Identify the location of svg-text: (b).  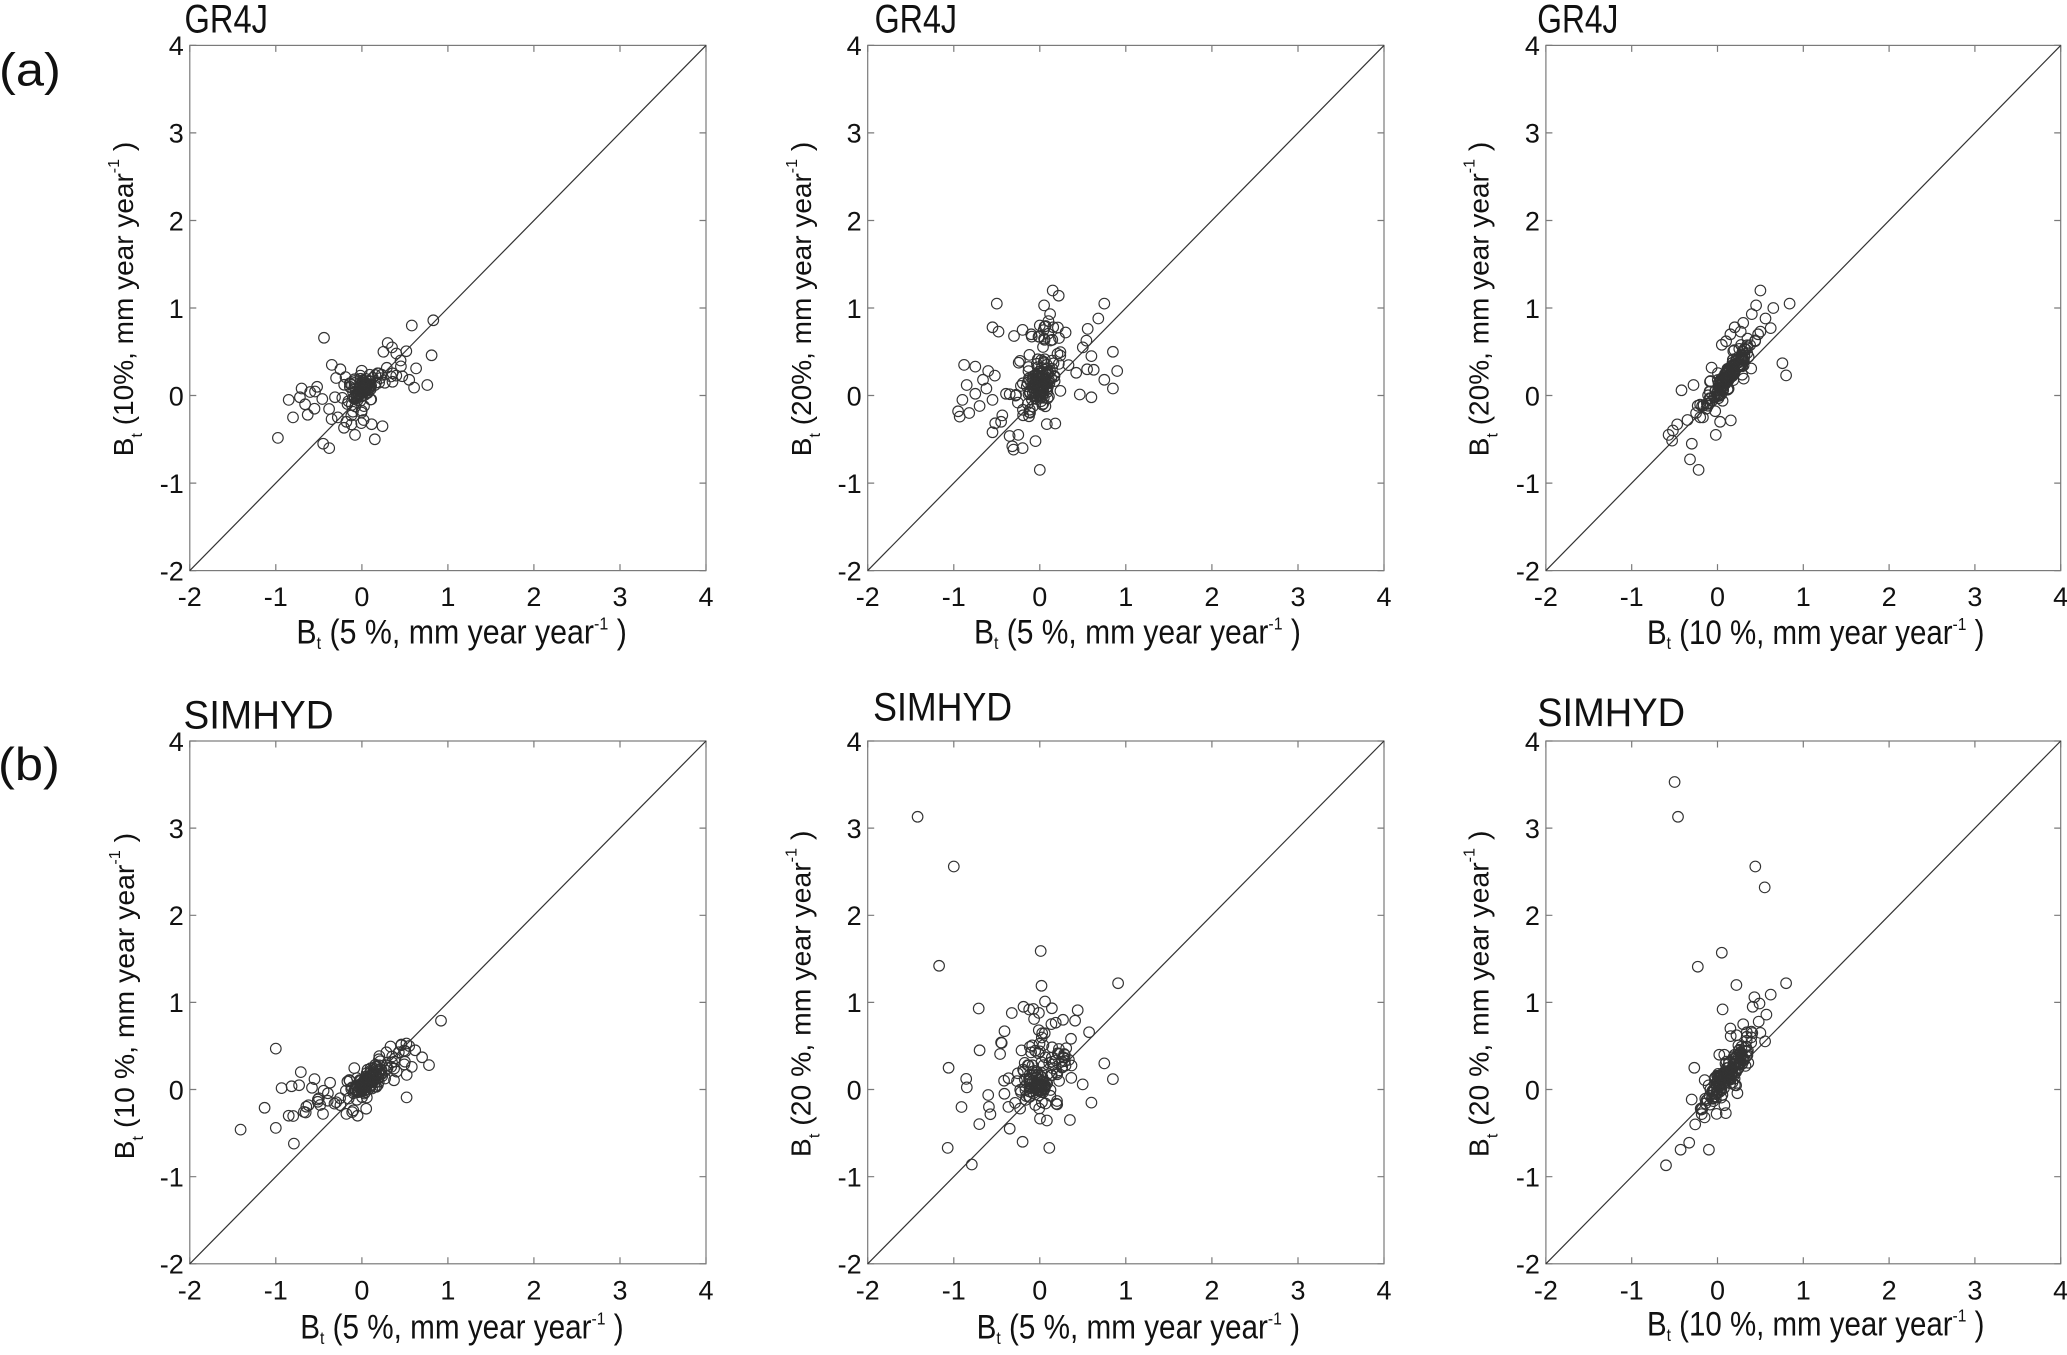
(30, 764).